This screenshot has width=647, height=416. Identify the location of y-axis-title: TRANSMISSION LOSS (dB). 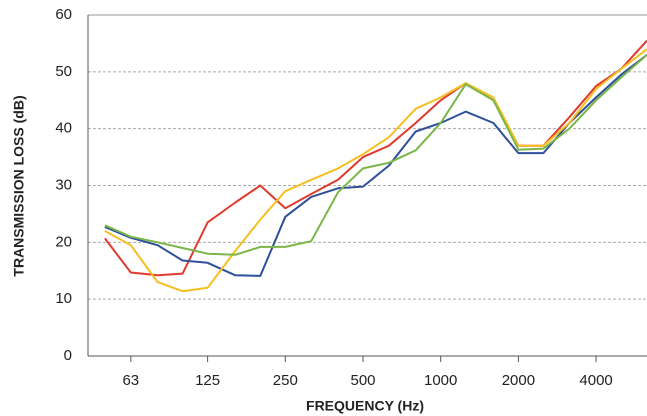
(19, 185).